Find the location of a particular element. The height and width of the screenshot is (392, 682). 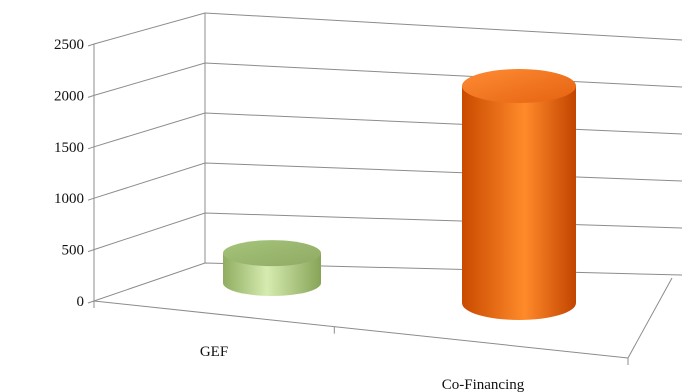

y-tick-label: 1000 is located at coordinates (69, 199).